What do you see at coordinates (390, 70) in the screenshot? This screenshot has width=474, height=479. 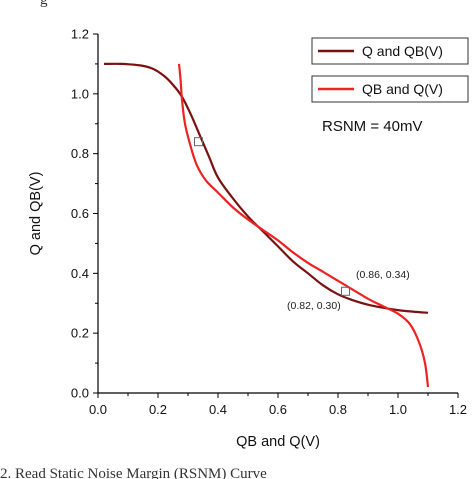 I see `chart-legend: Q and QB(V) QB and Q(V)` at bounding box center [390, 70].